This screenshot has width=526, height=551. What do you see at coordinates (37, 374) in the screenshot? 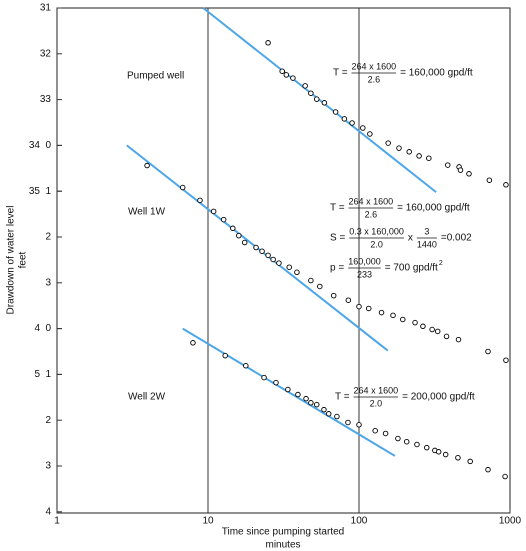
I see `y-tick-label: 5` at bounding box center [37, 374].